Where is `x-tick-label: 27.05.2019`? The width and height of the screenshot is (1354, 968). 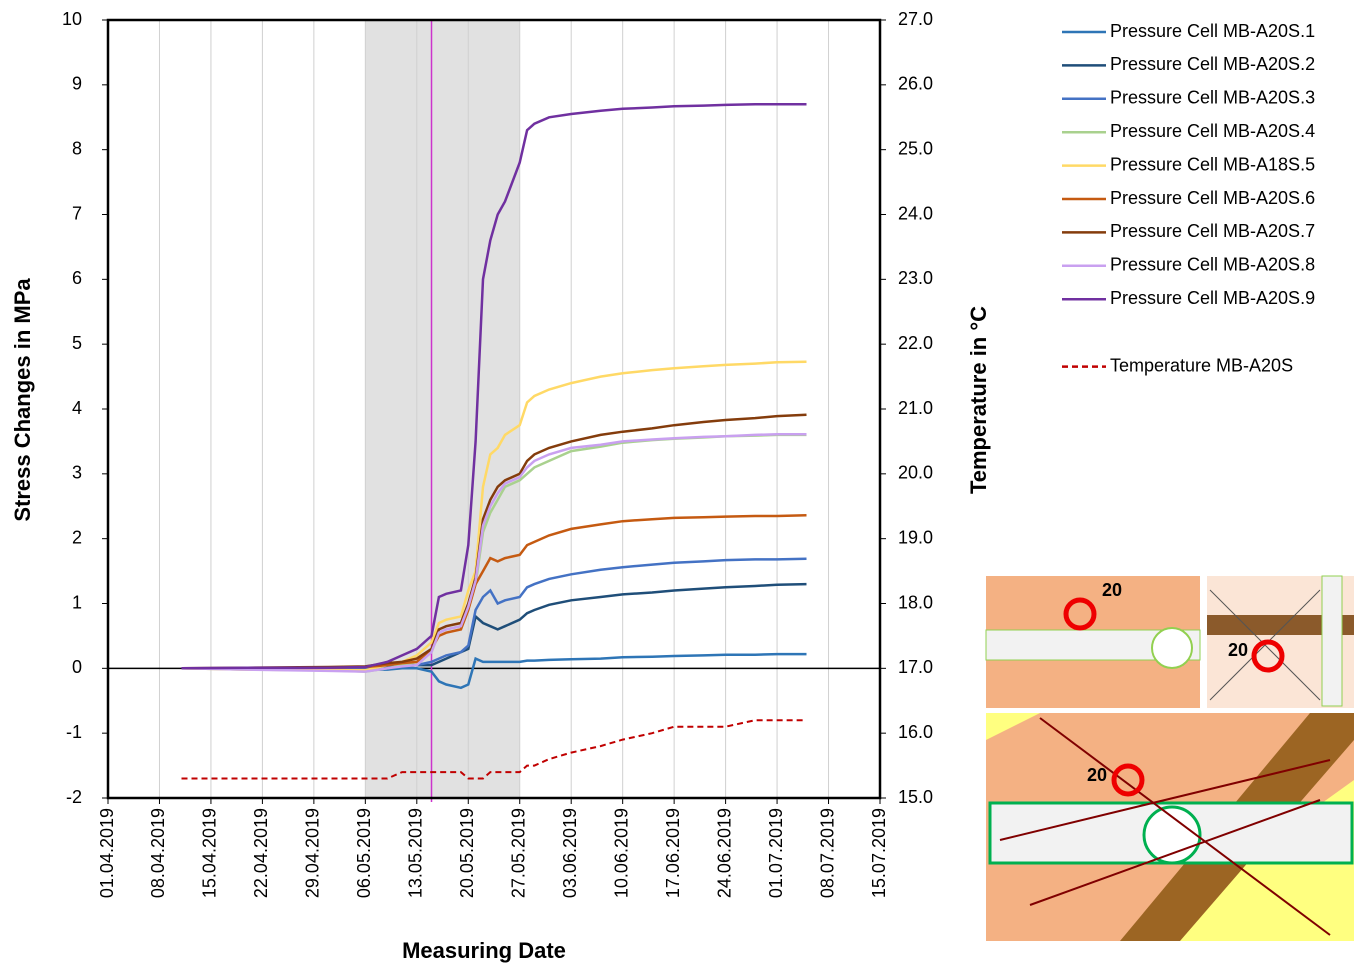
x-tick-label: 27.05.2019 is located at coordinates (518, 853).